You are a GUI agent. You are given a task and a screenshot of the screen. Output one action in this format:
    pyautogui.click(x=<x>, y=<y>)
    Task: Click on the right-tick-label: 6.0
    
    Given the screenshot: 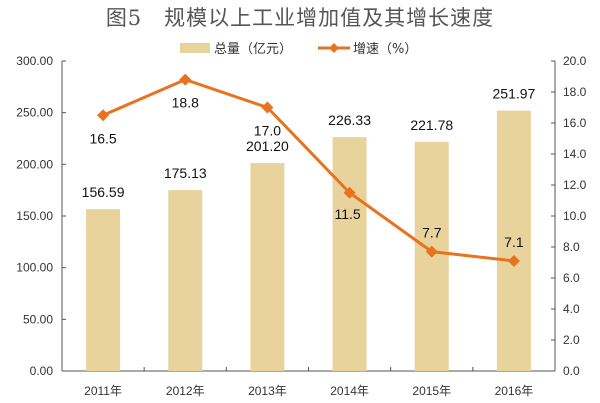 What is the action you would take?
    pyautogui.click(x=571, y=278)
    